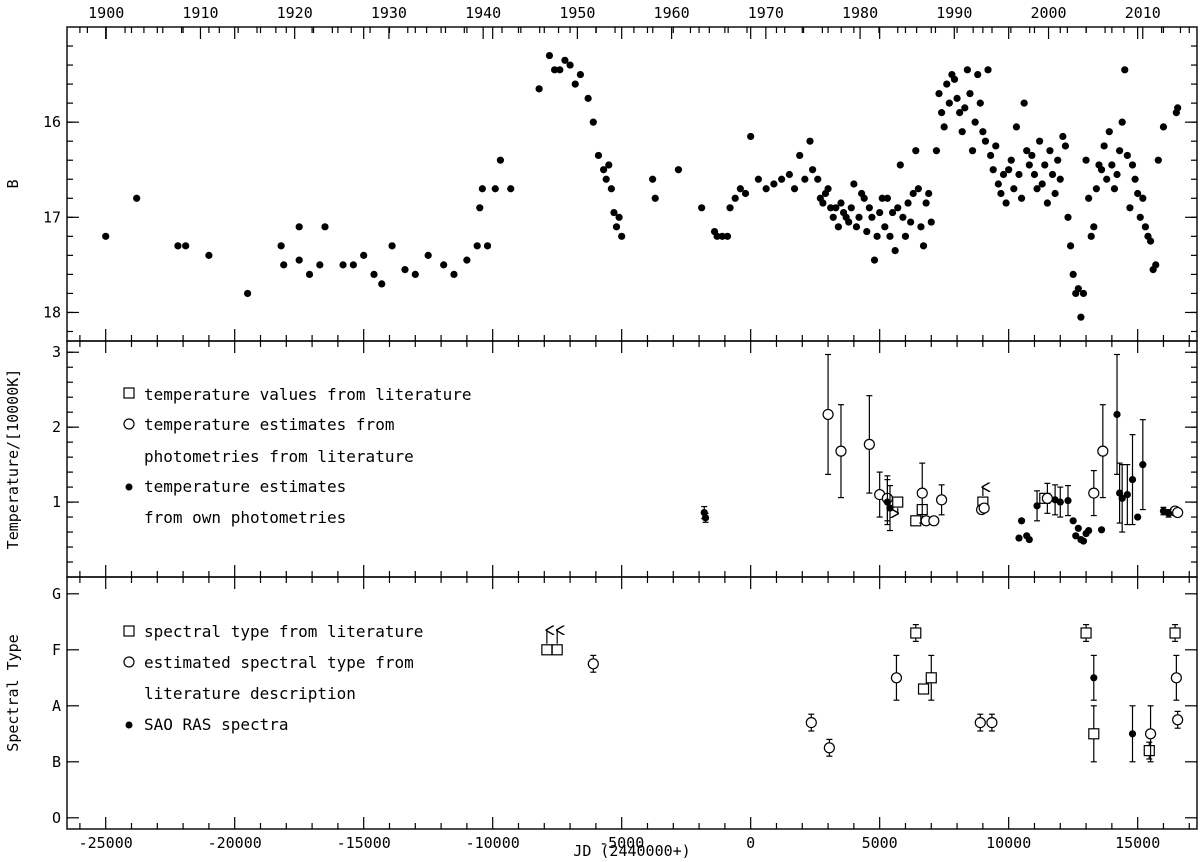  What do you see at coordinates (269, 424) in the screenshot?
I see `legend-label: temperature estimates from` at bounding box center [269, 424].